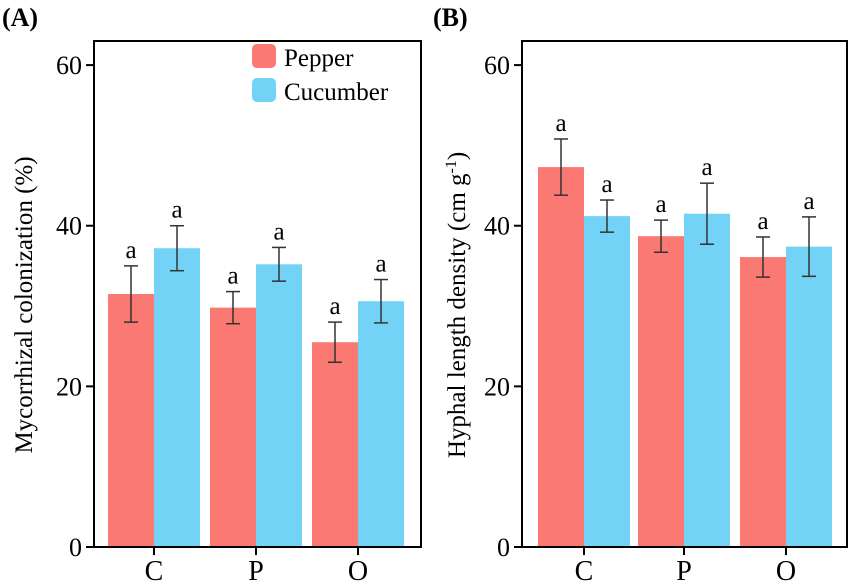 This screenshot has width=851, height=581. I want to click on panel-b-sig-label-pepper-c: a, so click(560, 123).